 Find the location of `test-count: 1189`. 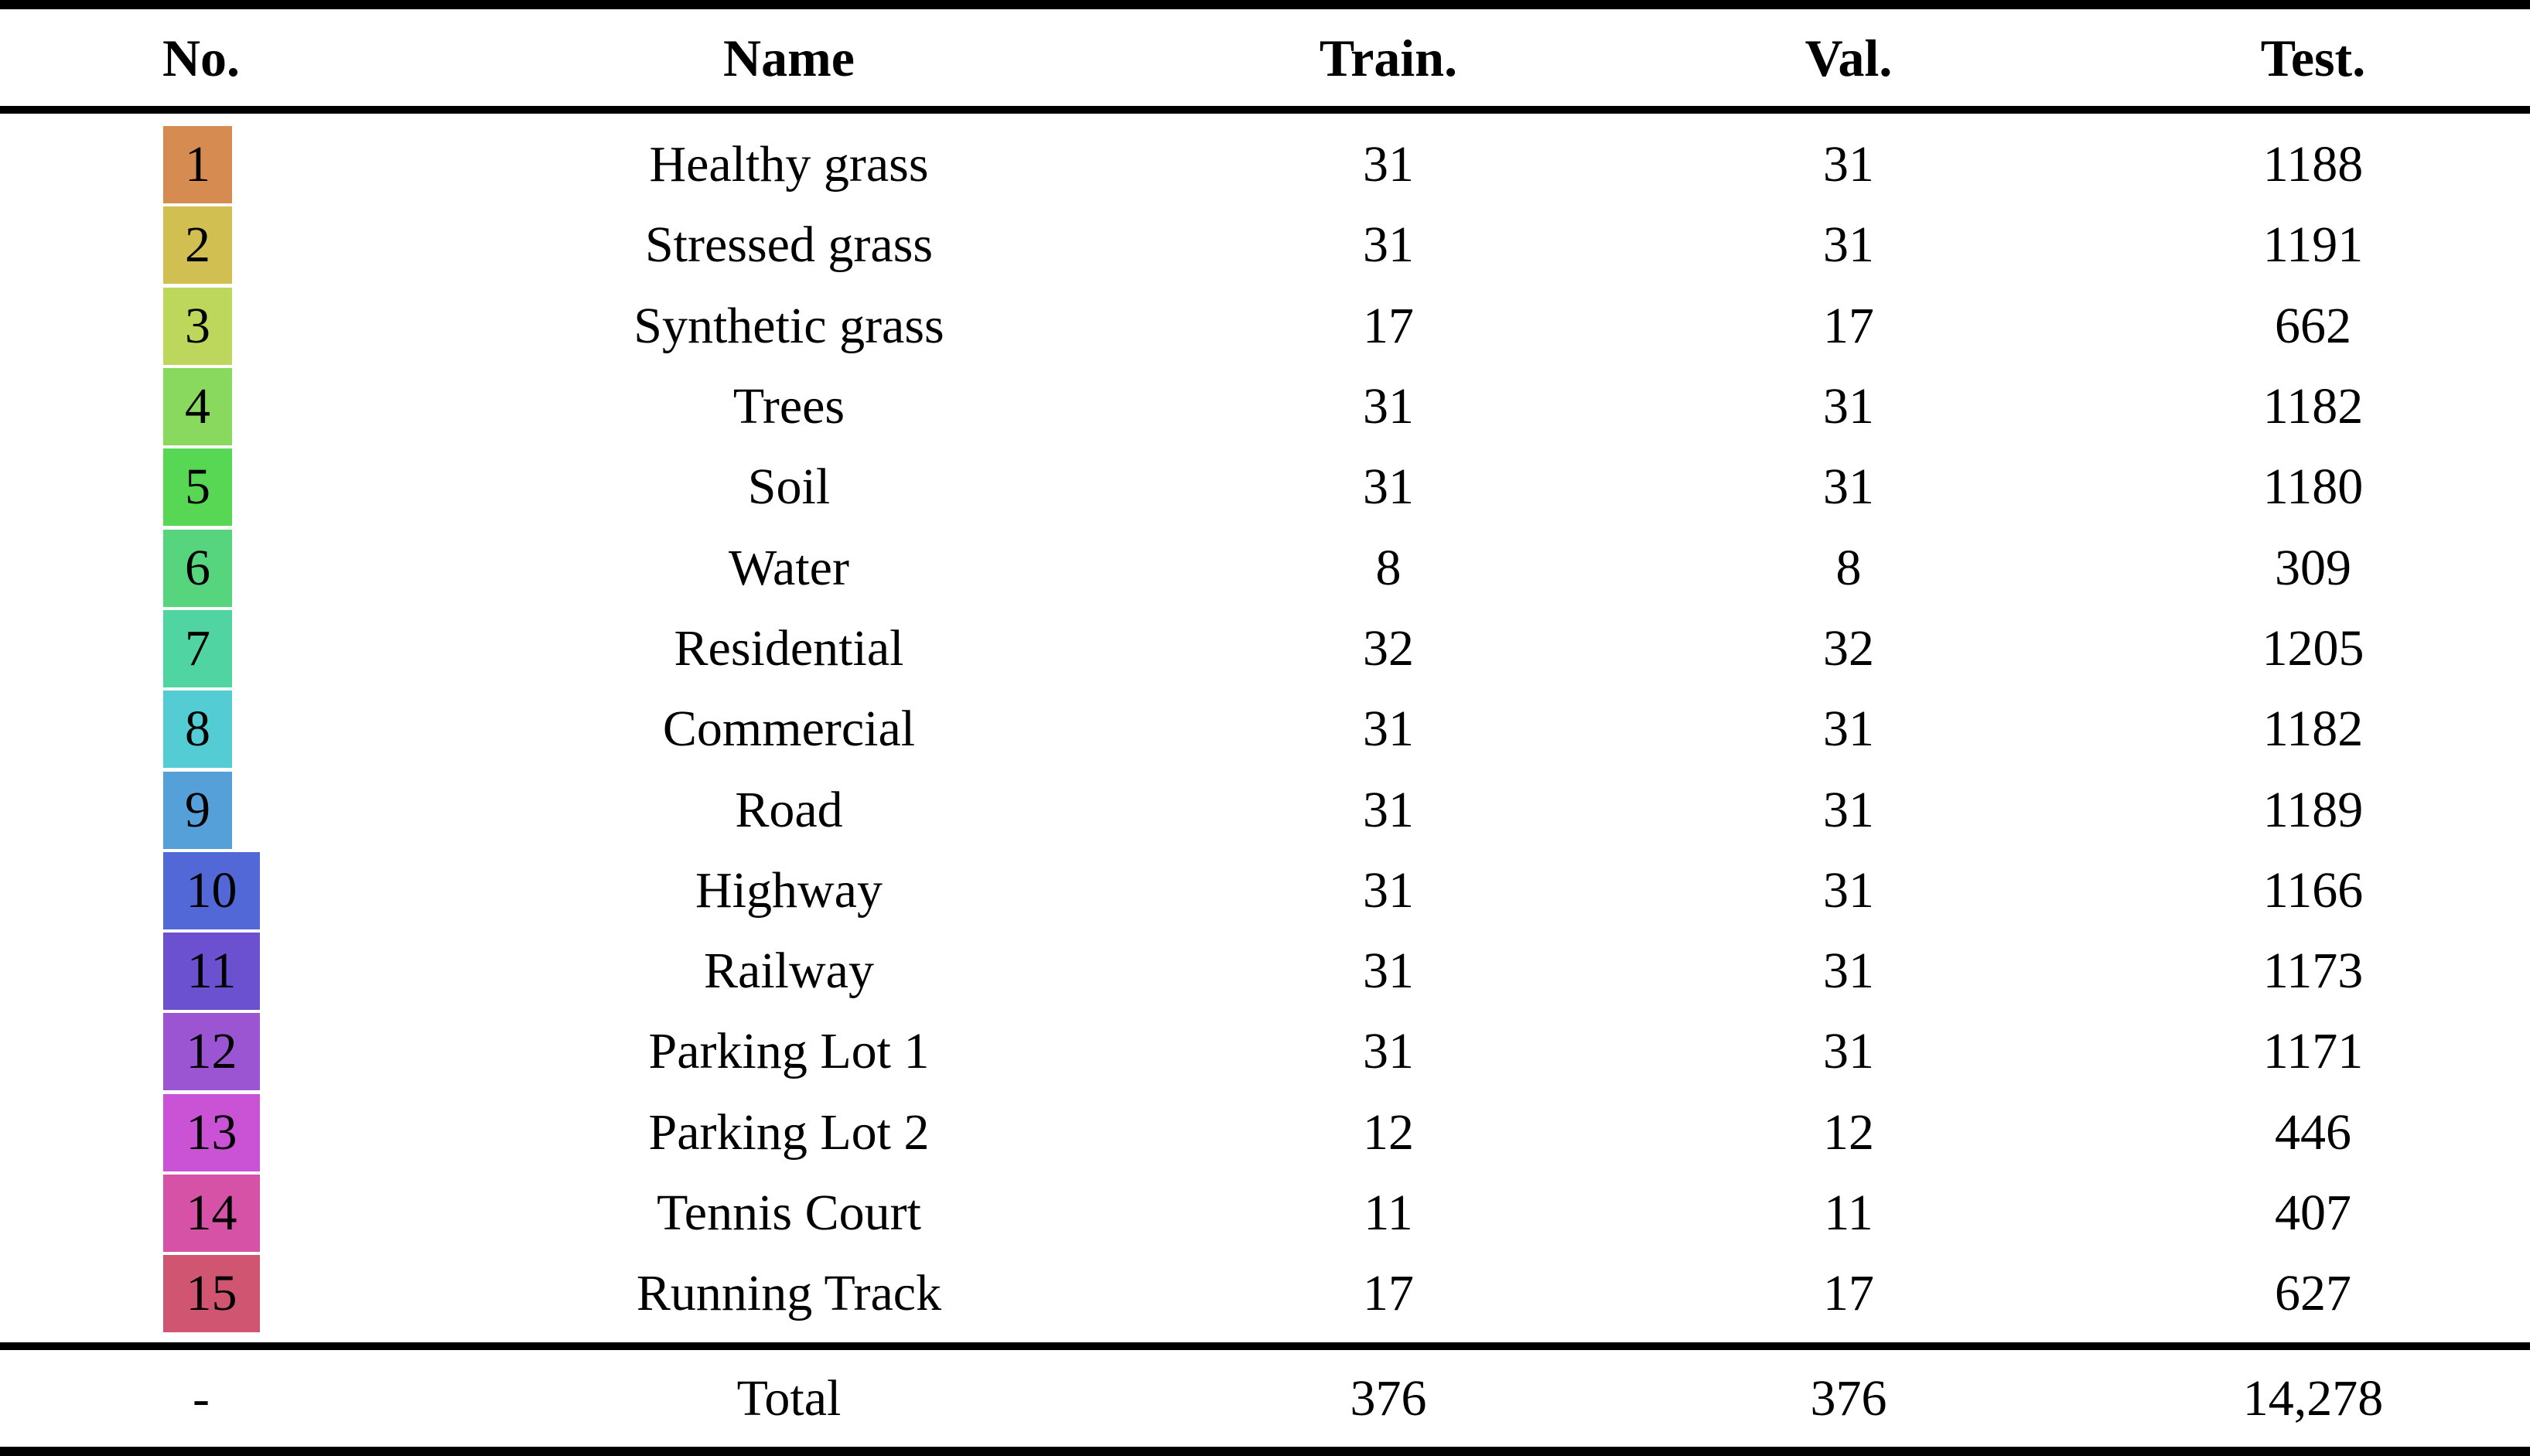

test-count: 1189 is located at coordinates (2313, 810).